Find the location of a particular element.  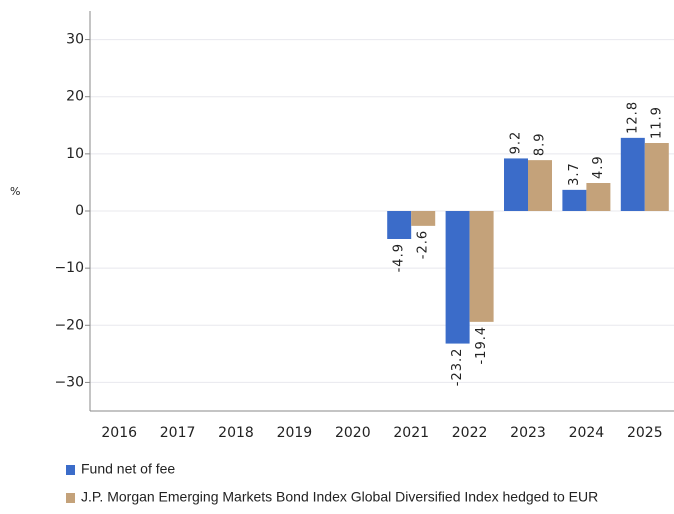

value-label: 12.8 is located at coordinates (632, 117).